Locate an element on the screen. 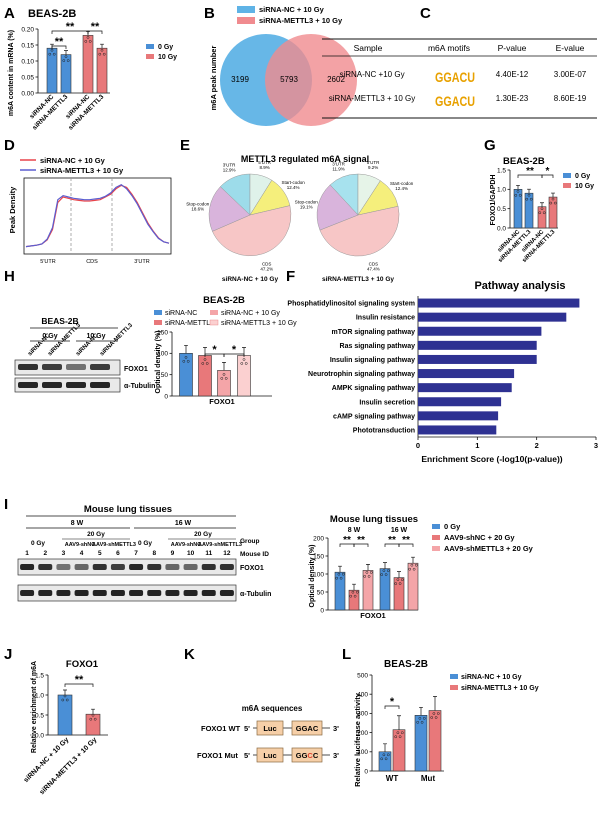  panel-h-plot: 0 50 100 150 * * is located at coordinates (214, 364).